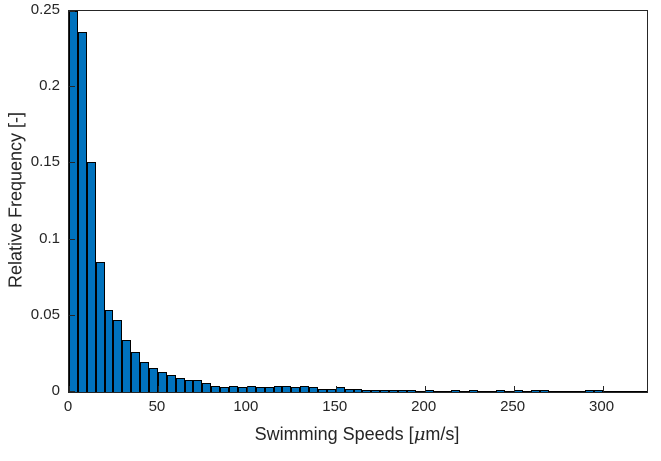  What do you see at coordinates (45, 162) in the screenshot?
I see `y-tick-label: 0.15` at bounding box center [45, 162].